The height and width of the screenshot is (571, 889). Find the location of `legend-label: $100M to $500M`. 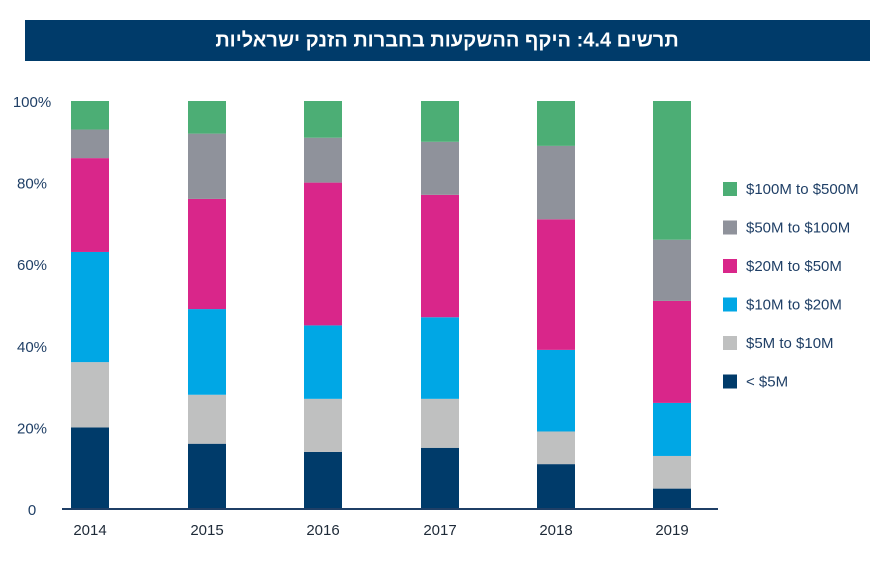

legend-label: $100M to $500M is located at coordinates (802, 189).